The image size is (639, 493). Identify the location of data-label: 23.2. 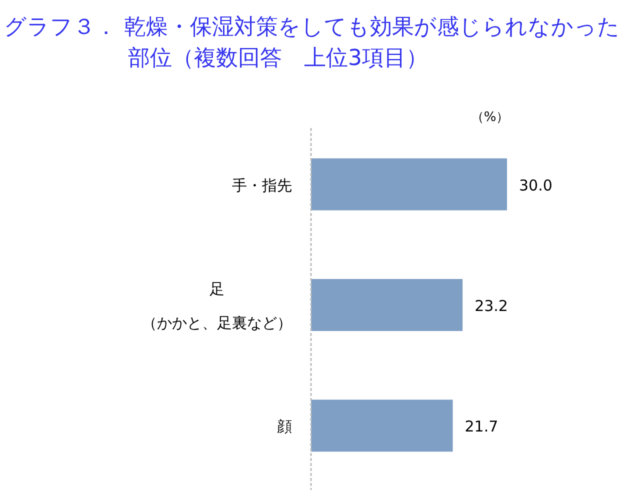
(491, 306).